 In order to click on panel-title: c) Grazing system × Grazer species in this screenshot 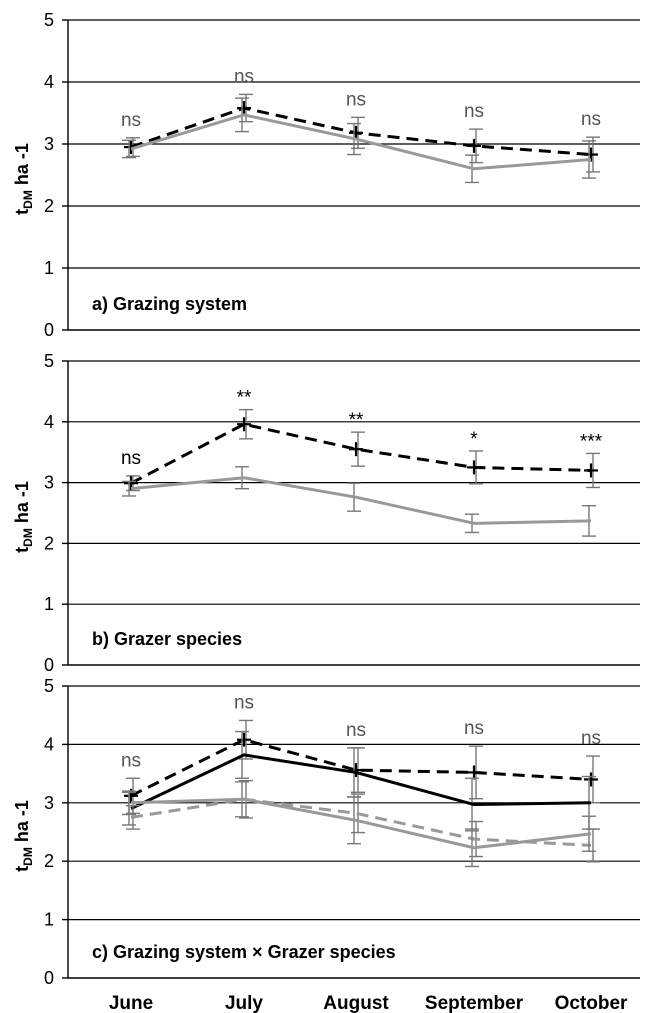, I will do `click(244, 952)`.